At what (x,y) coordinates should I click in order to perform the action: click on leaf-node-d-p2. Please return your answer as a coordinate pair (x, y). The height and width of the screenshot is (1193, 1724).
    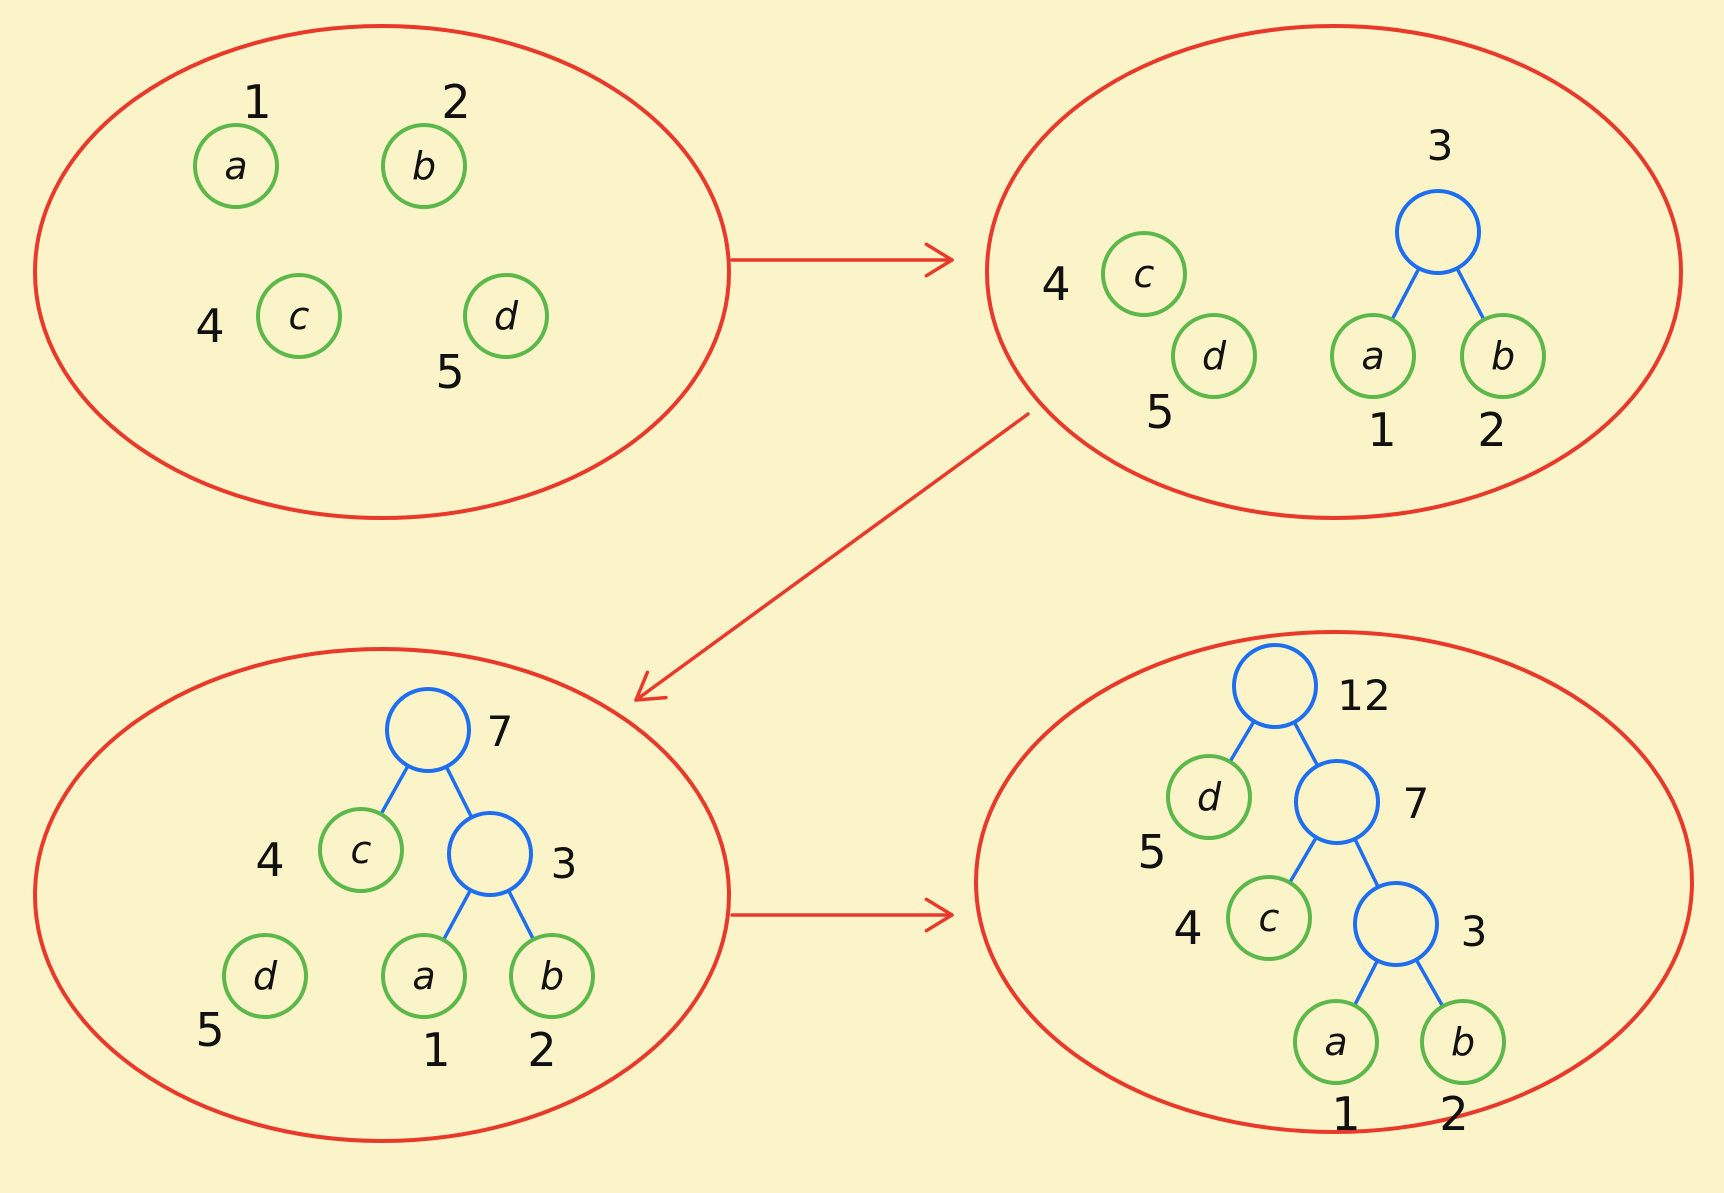
    Looking at the image, I should click on (1214, 356).